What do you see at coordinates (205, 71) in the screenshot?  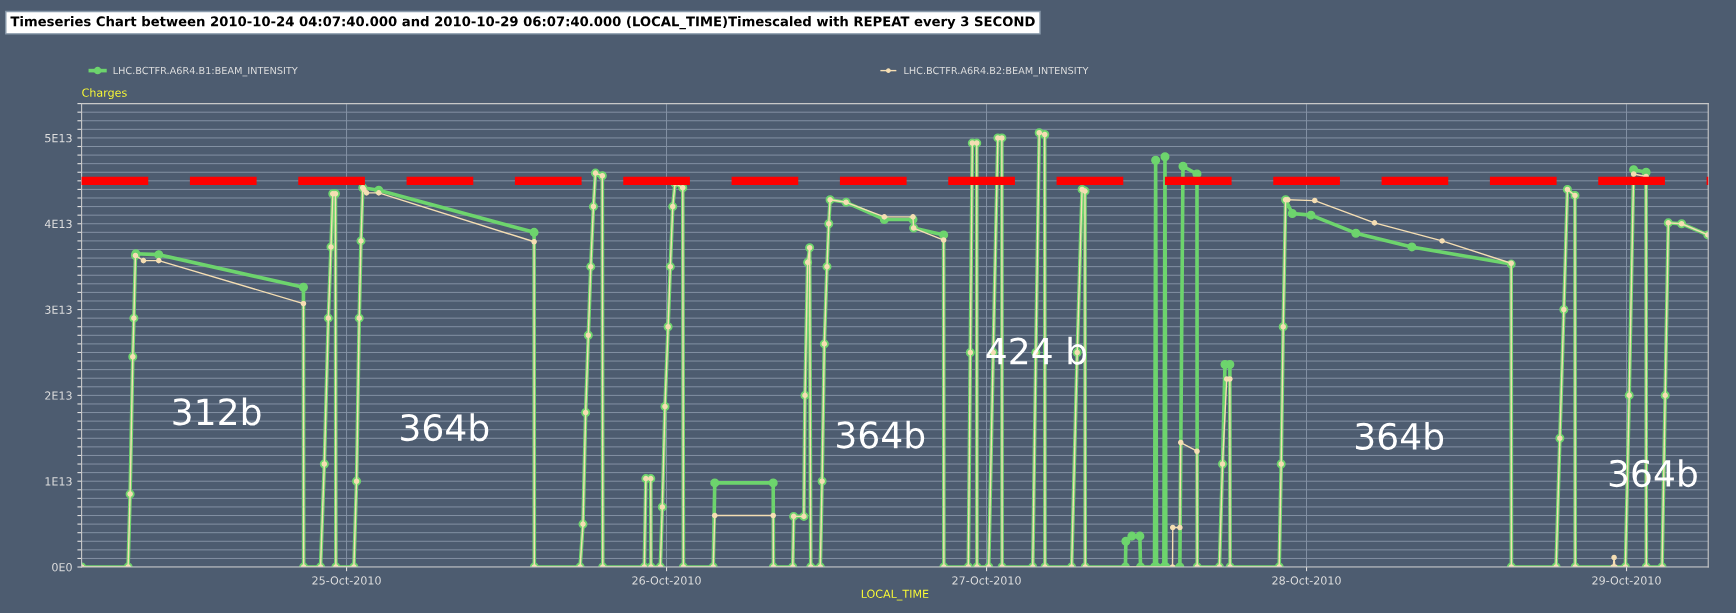 I see `legend-label: LHC.BCTFR.A6R4.B1:BEAM_INTENSITY` at bounding box center [205, 71].